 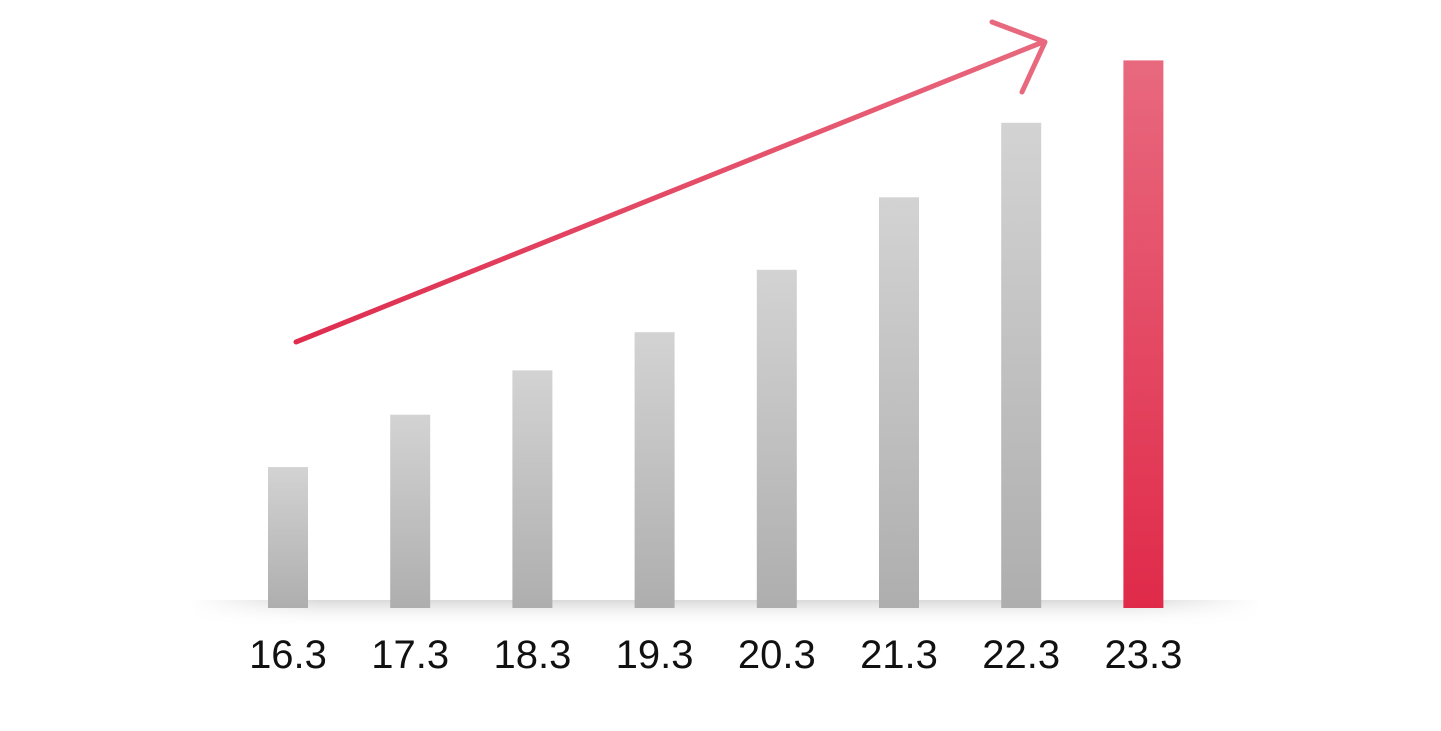 What do you see at coordinates (1021, 655) in the screenshot?
I see `x-tick-label: 22.3` at bounding box center [1021, 655].